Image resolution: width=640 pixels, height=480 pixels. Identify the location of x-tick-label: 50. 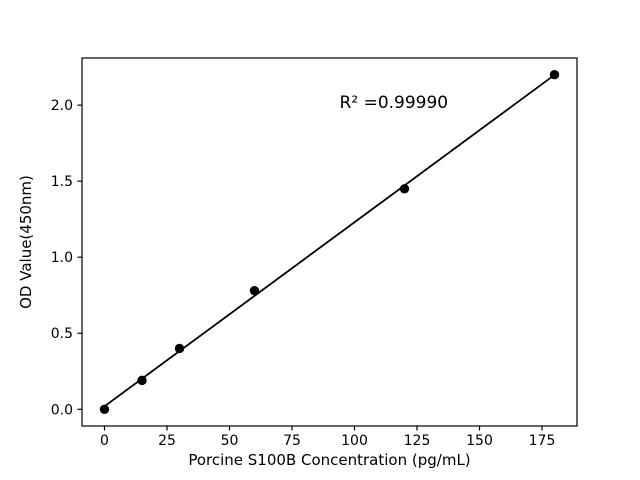
(230, 441).